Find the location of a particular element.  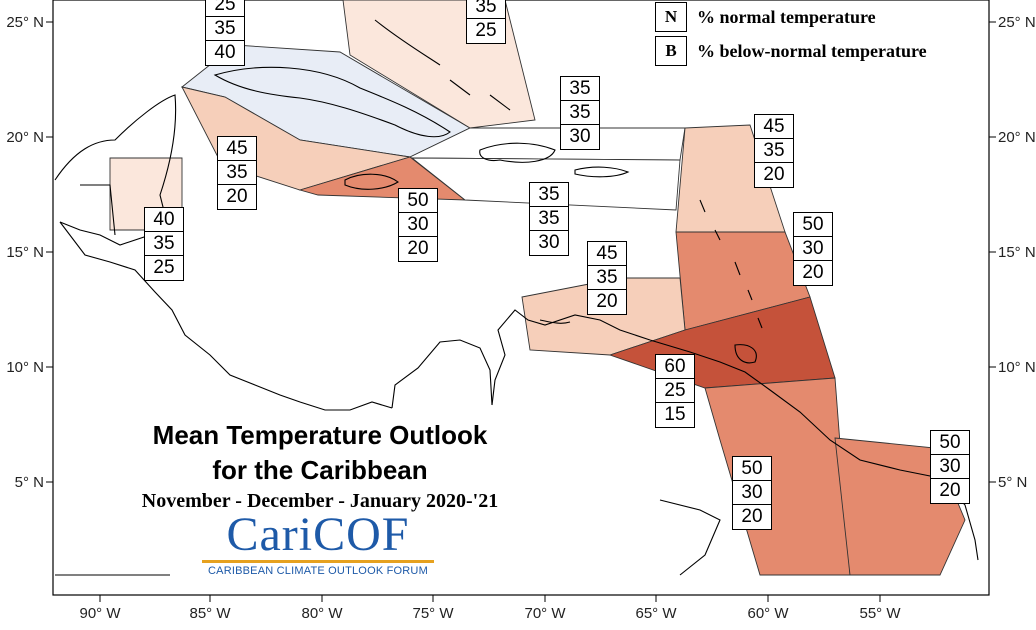

prob-box-belize: 40 35 25 is located at coordinates (164, 244).